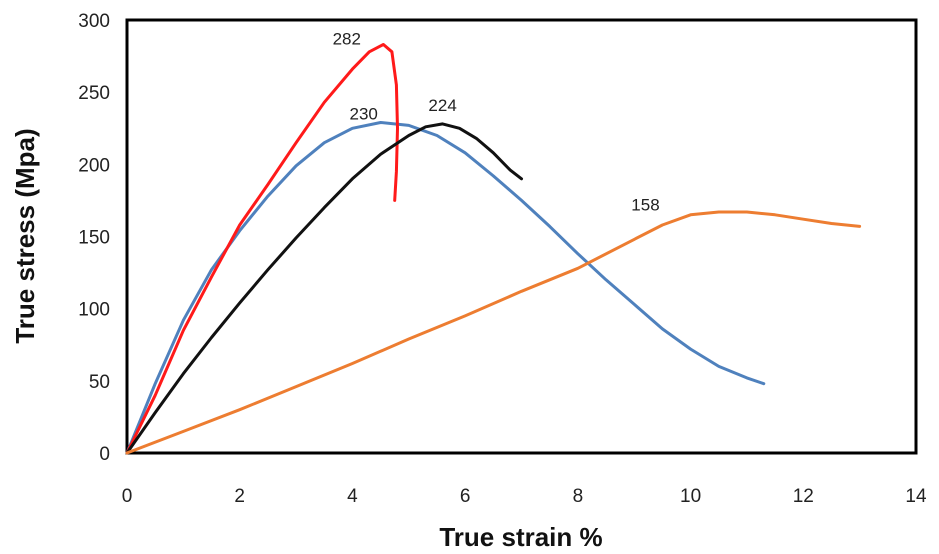 The height and width of the screenshot is (554, 939). What do you see at coordinates (352, 496) in the screenshot?
I see `x-tick-label: 4` at bounding box center [352, 496].